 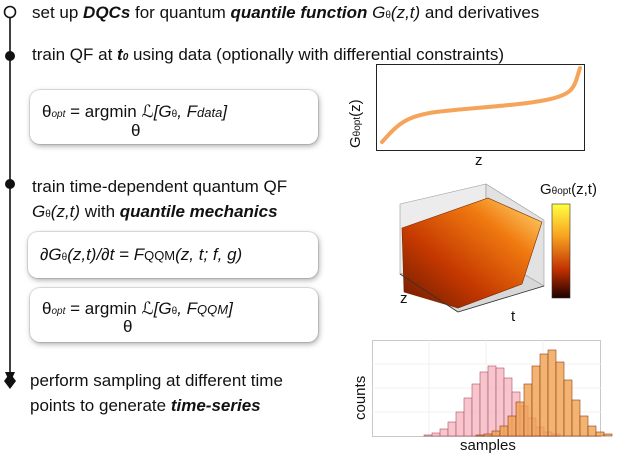 I want to click on colorbar-label-args: (z,t), so click(x=584, y=189).